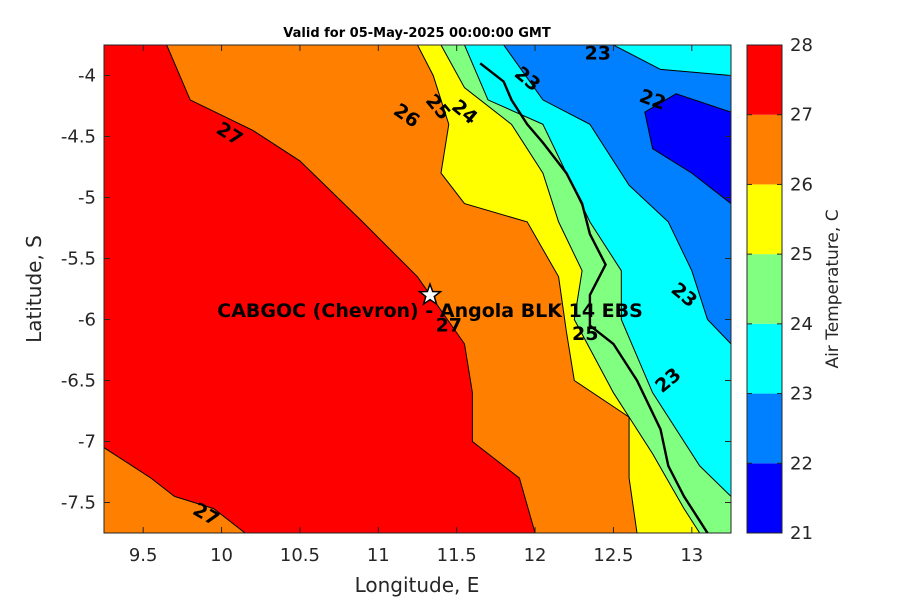 Image resolution: width=900 pixels, height=600 pixels. Describe the element at coordinates (78, 381) in the screenshot. I see `y-tick-label: -6.5` at that location.